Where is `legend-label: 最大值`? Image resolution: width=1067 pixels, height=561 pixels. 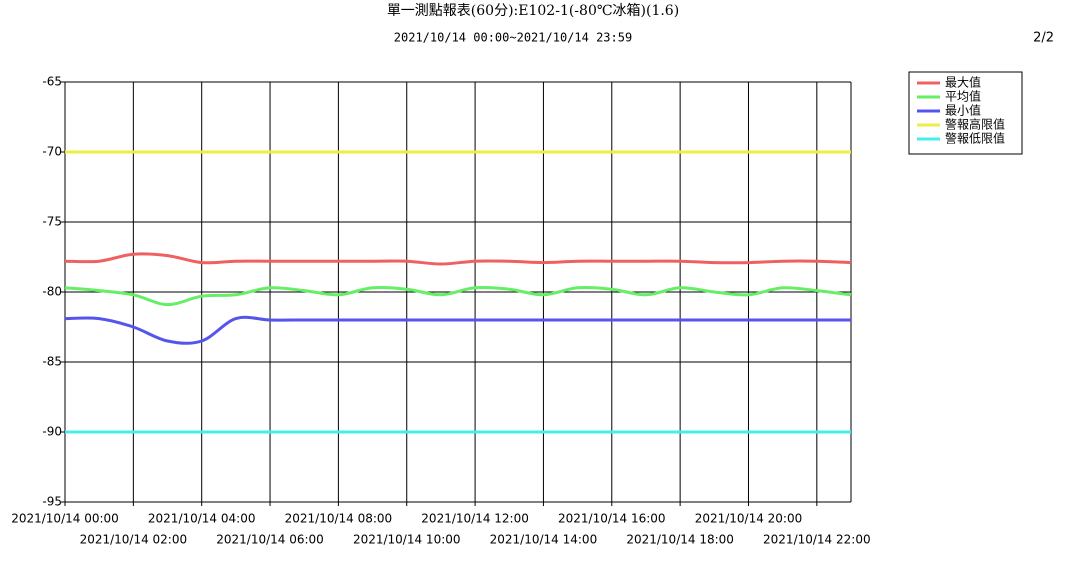
legend-label: 最大值 is located at coordinates (963, 82).